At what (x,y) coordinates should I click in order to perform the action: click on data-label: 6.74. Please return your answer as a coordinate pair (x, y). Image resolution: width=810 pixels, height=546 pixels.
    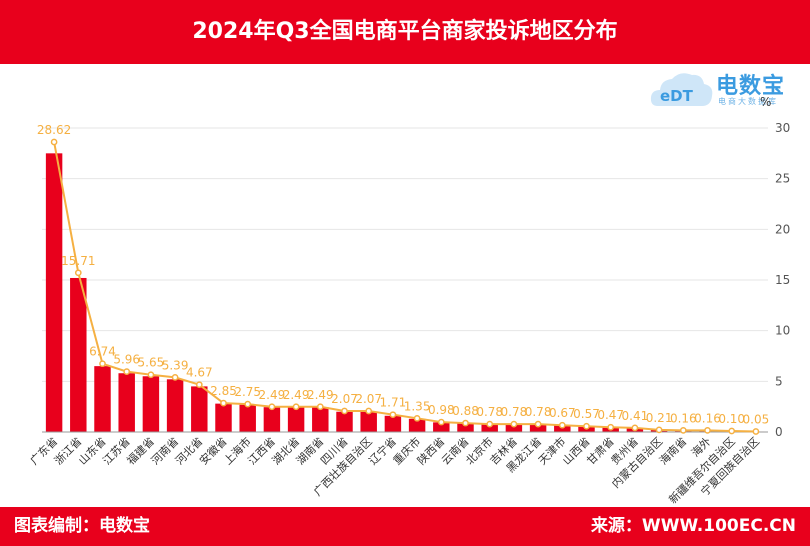
    Looking at the image, I should click on (102, 352).